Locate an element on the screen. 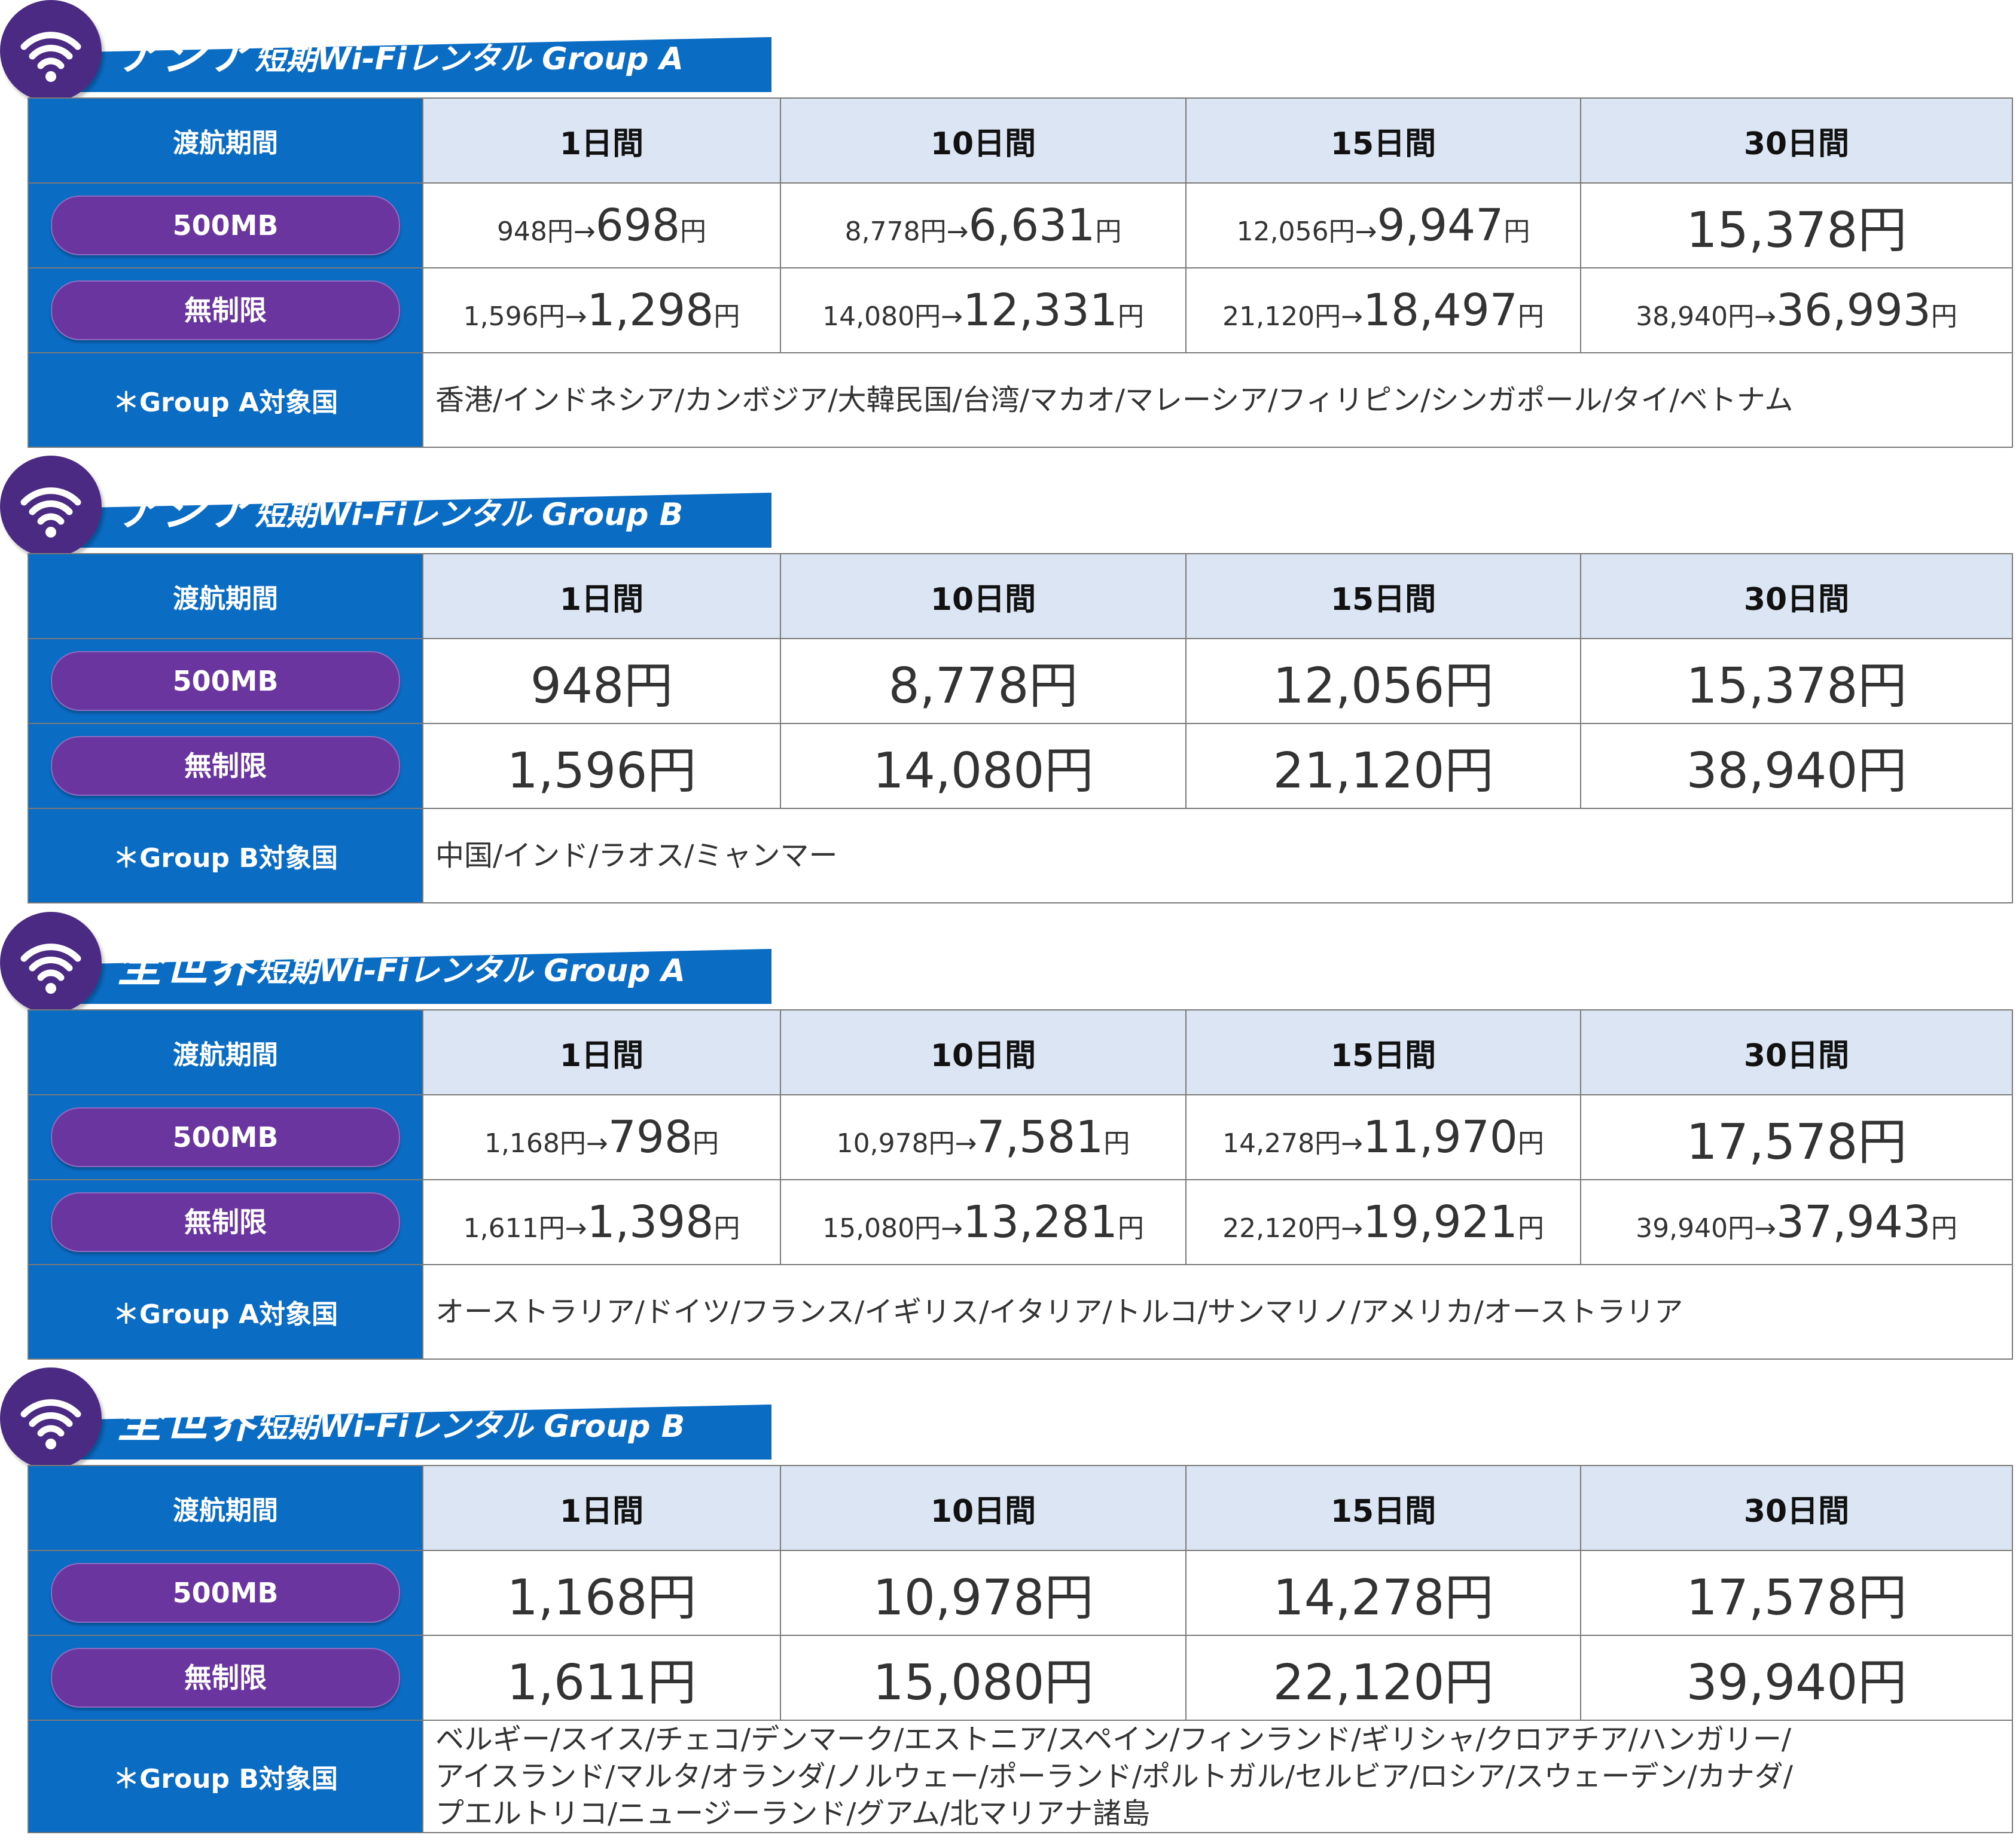 The height and width of the screenshot is (1844, 2016). sale-price: 13,281 is located at coordinates (1040, 1222).